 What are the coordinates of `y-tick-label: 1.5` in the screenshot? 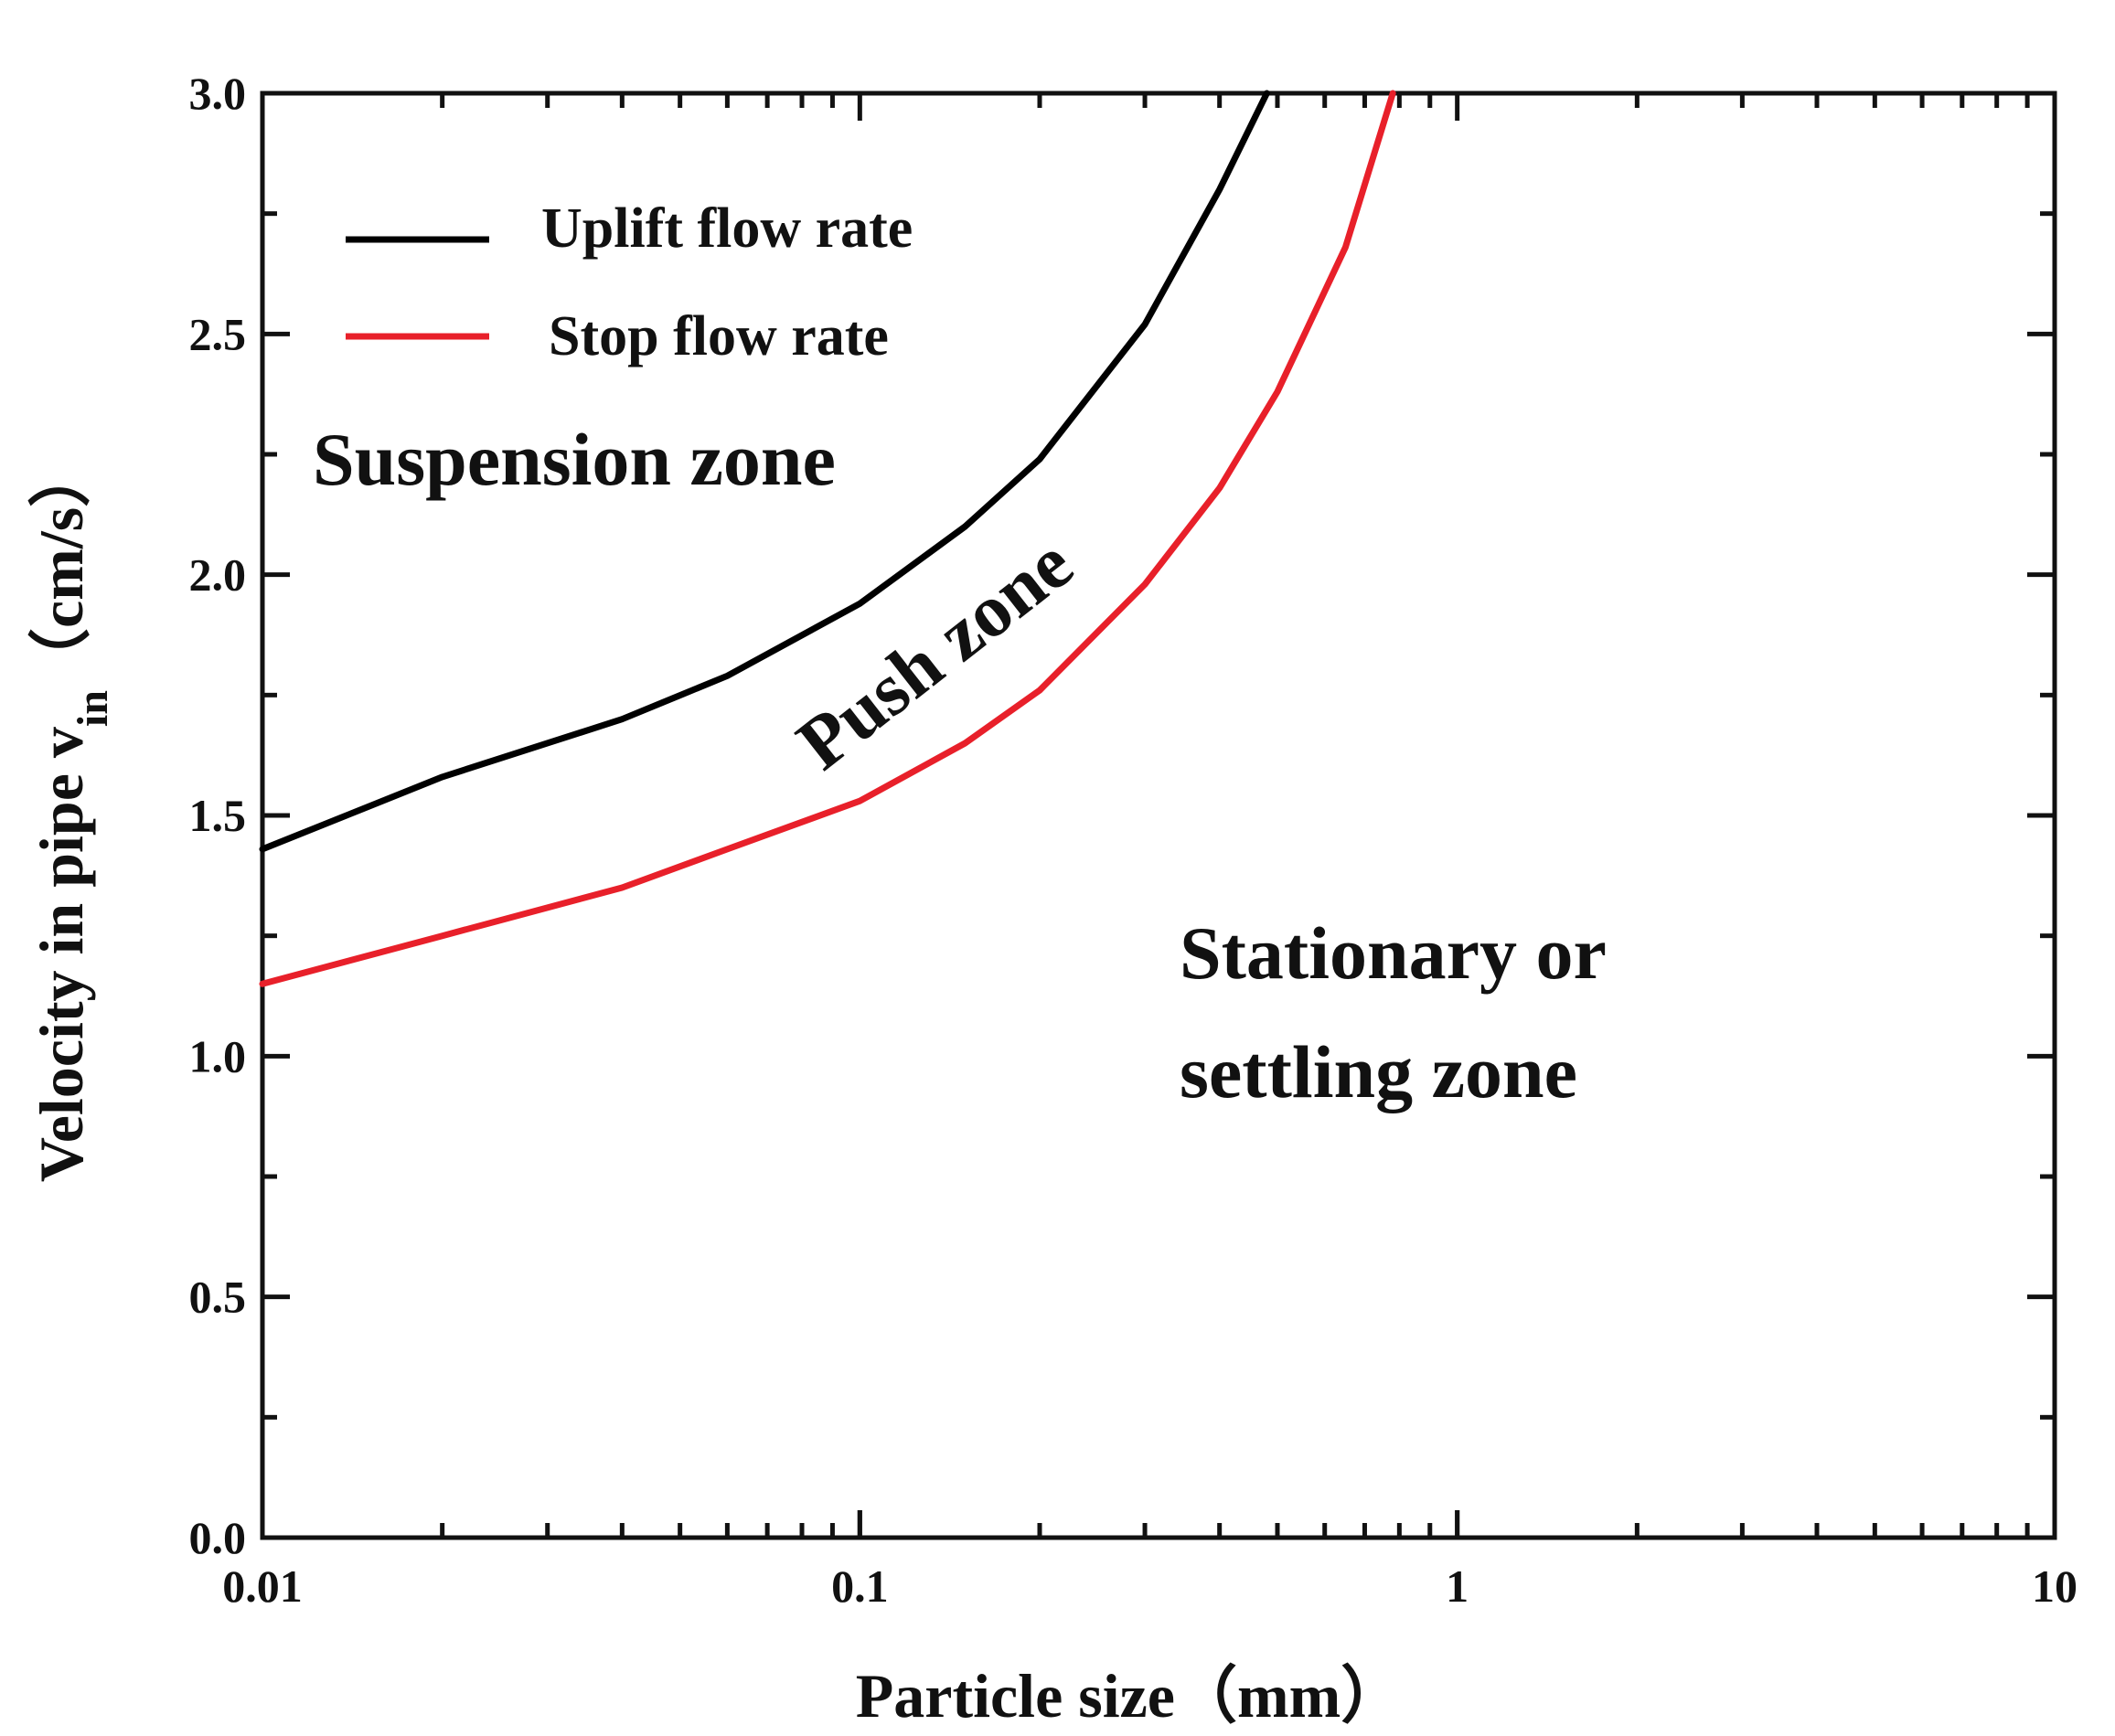 It's located at (218, 815).